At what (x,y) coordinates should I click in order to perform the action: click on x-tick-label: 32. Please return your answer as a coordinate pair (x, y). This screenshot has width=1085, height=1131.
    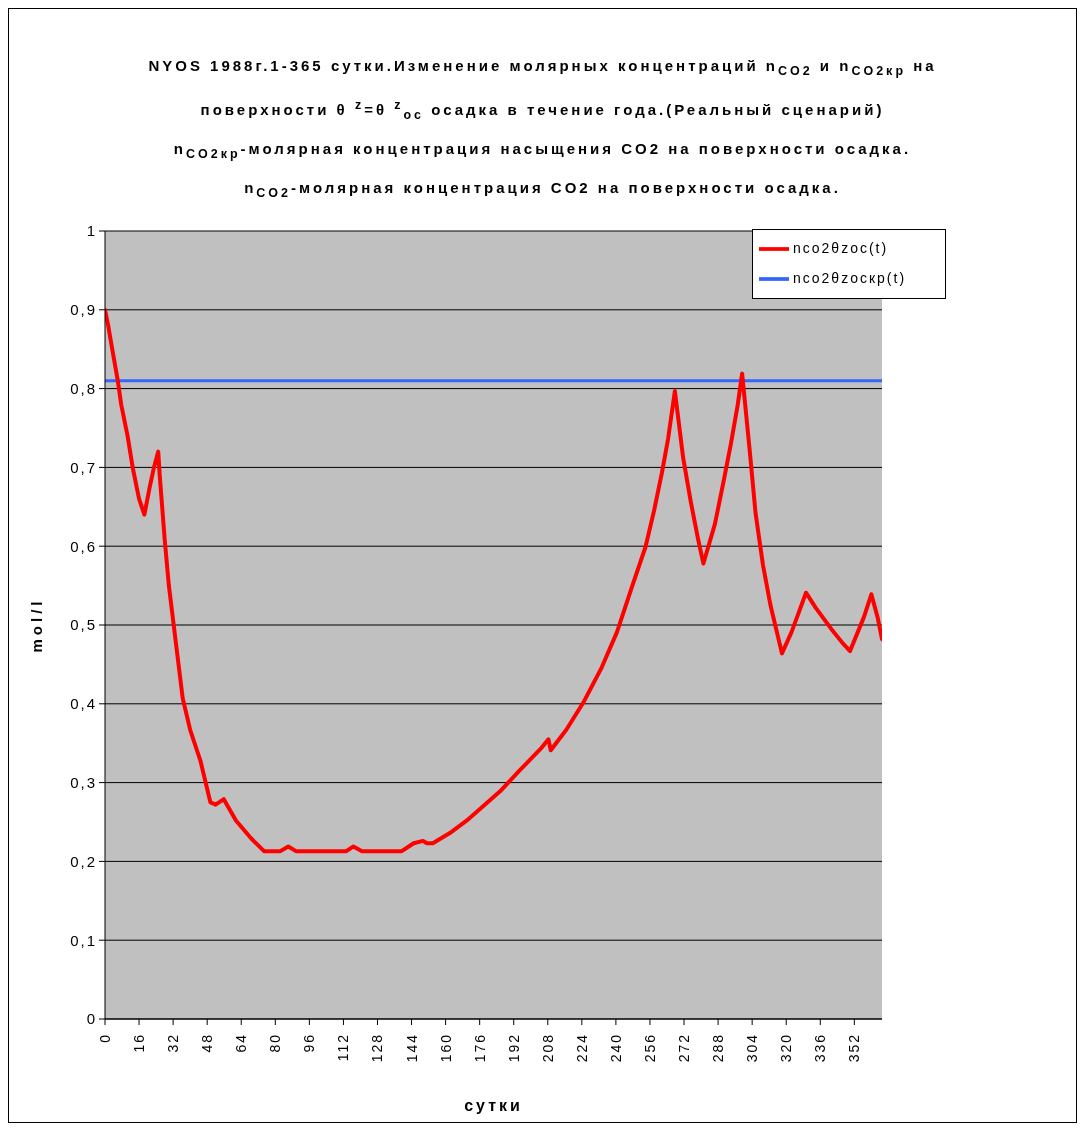
    Looking at the image, I should click on (173, 1043).